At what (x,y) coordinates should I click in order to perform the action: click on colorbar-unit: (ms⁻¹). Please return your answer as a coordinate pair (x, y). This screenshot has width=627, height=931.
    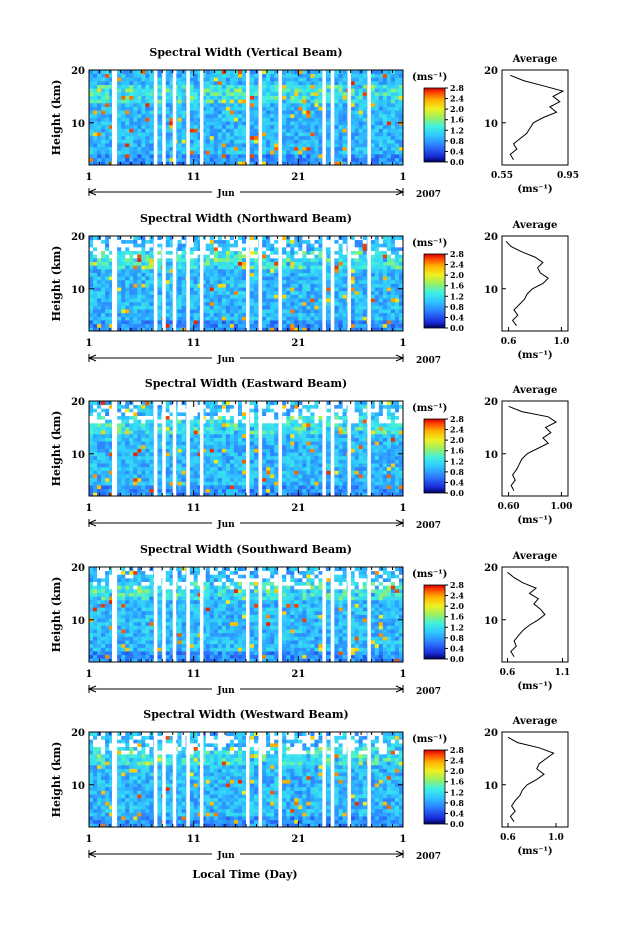
    Looking at the image, I should click on (429, 243).